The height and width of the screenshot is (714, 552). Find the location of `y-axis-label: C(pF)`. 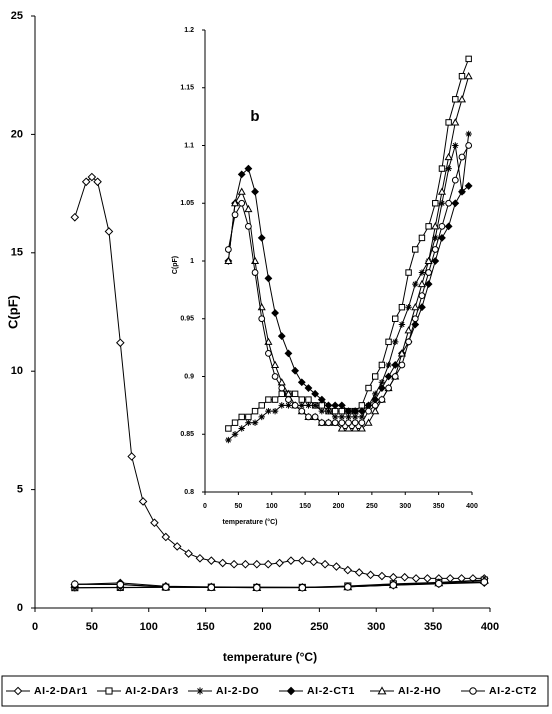

y-axis-label: C(pF) is located at coordinates (12, 312).